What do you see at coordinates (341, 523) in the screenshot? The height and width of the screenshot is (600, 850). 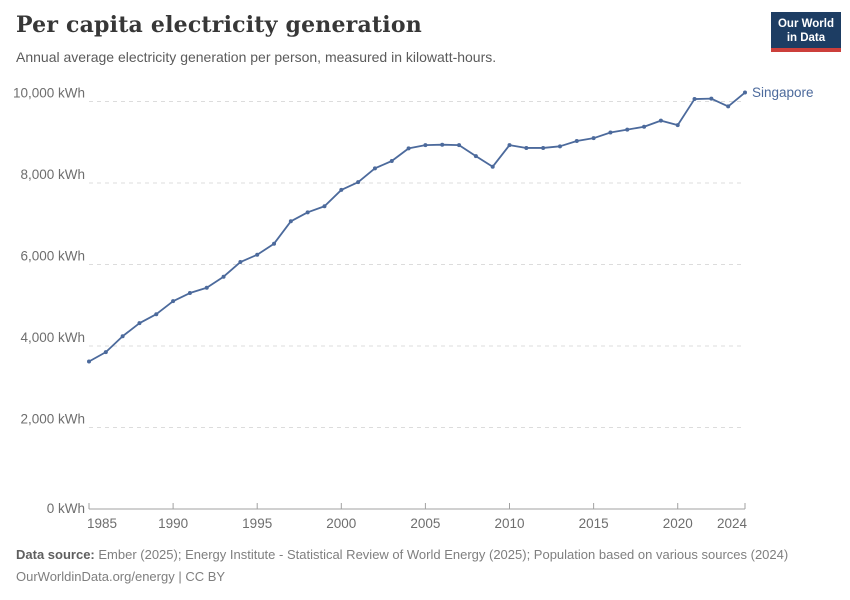 I see `x-tick-label: 2000` at bounding box center [341, 523].